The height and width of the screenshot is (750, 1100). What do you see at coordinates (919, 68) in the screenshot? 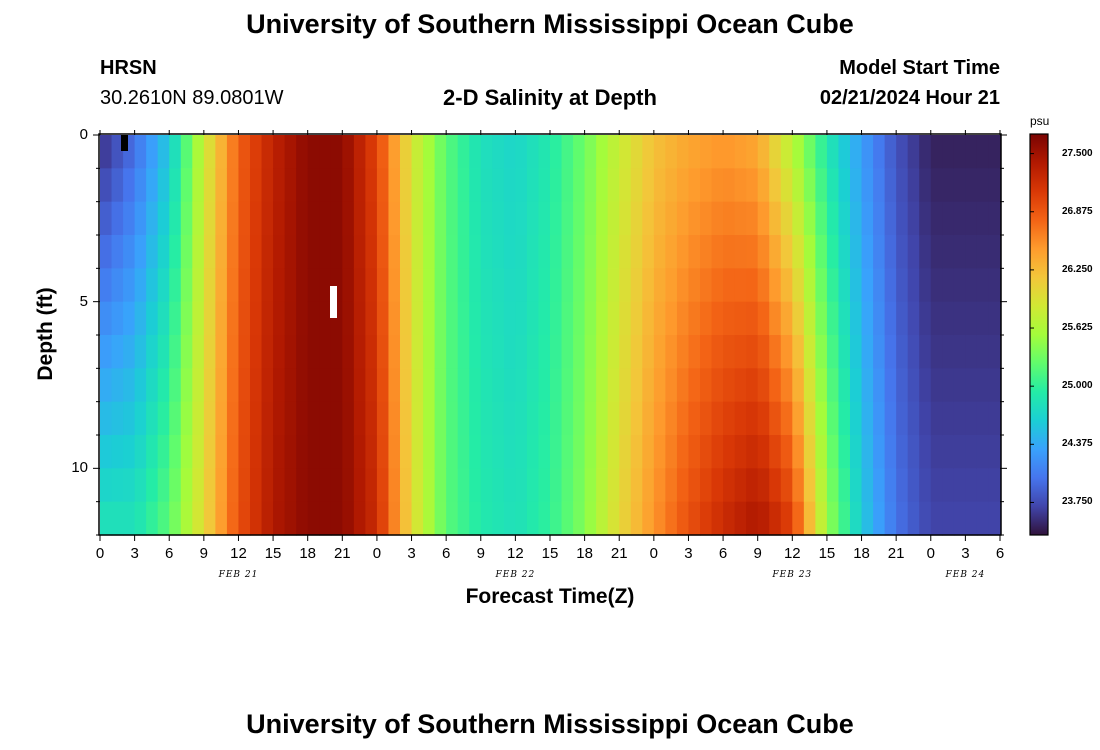
I see `model-start-label: Model Start Time` at bounding box center [919, 68].